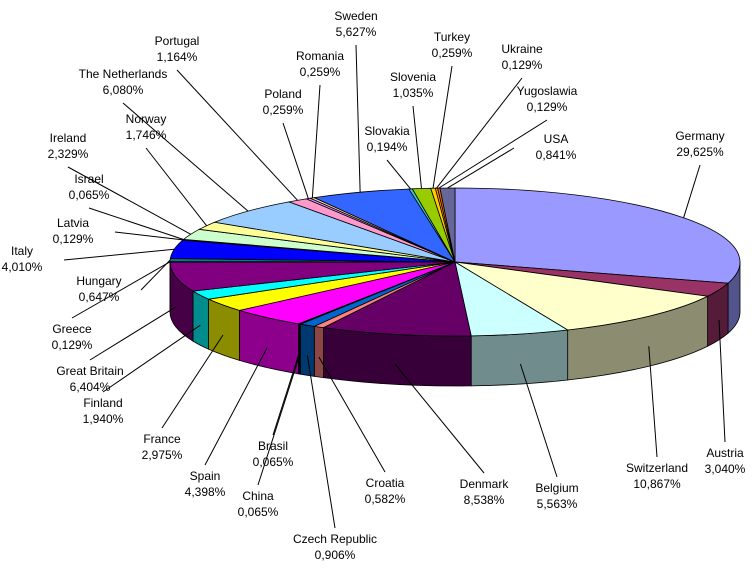 Image resolution: width=752 pixels, height=569 pixels. What do you see at coordinates (335, 555) in the screenshot?
I see `value-label: 0,906%` at bounding box center [335, 555].